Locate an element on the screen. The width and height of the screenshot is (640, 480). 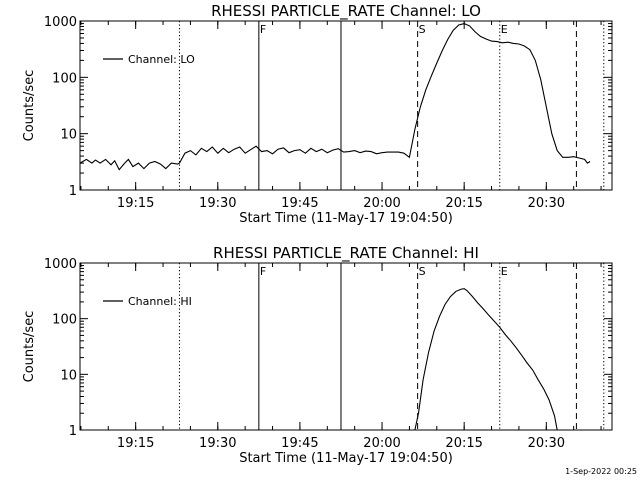
chart-title: RHESSI PARTICLE_RATE Channel: HI is located at coordinates (346, 253).